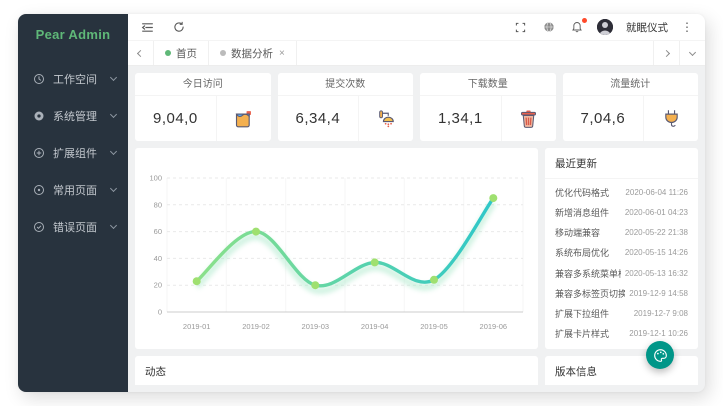 This screenshot has height=406, width=723. I want to click on activity-card: 动态, so click(336, 370).